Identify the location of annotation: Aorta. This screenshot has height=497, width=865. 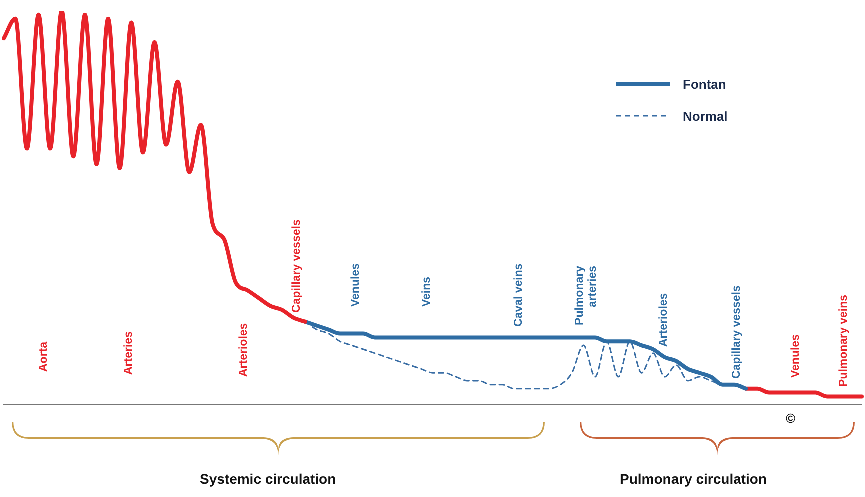
(44, 357).